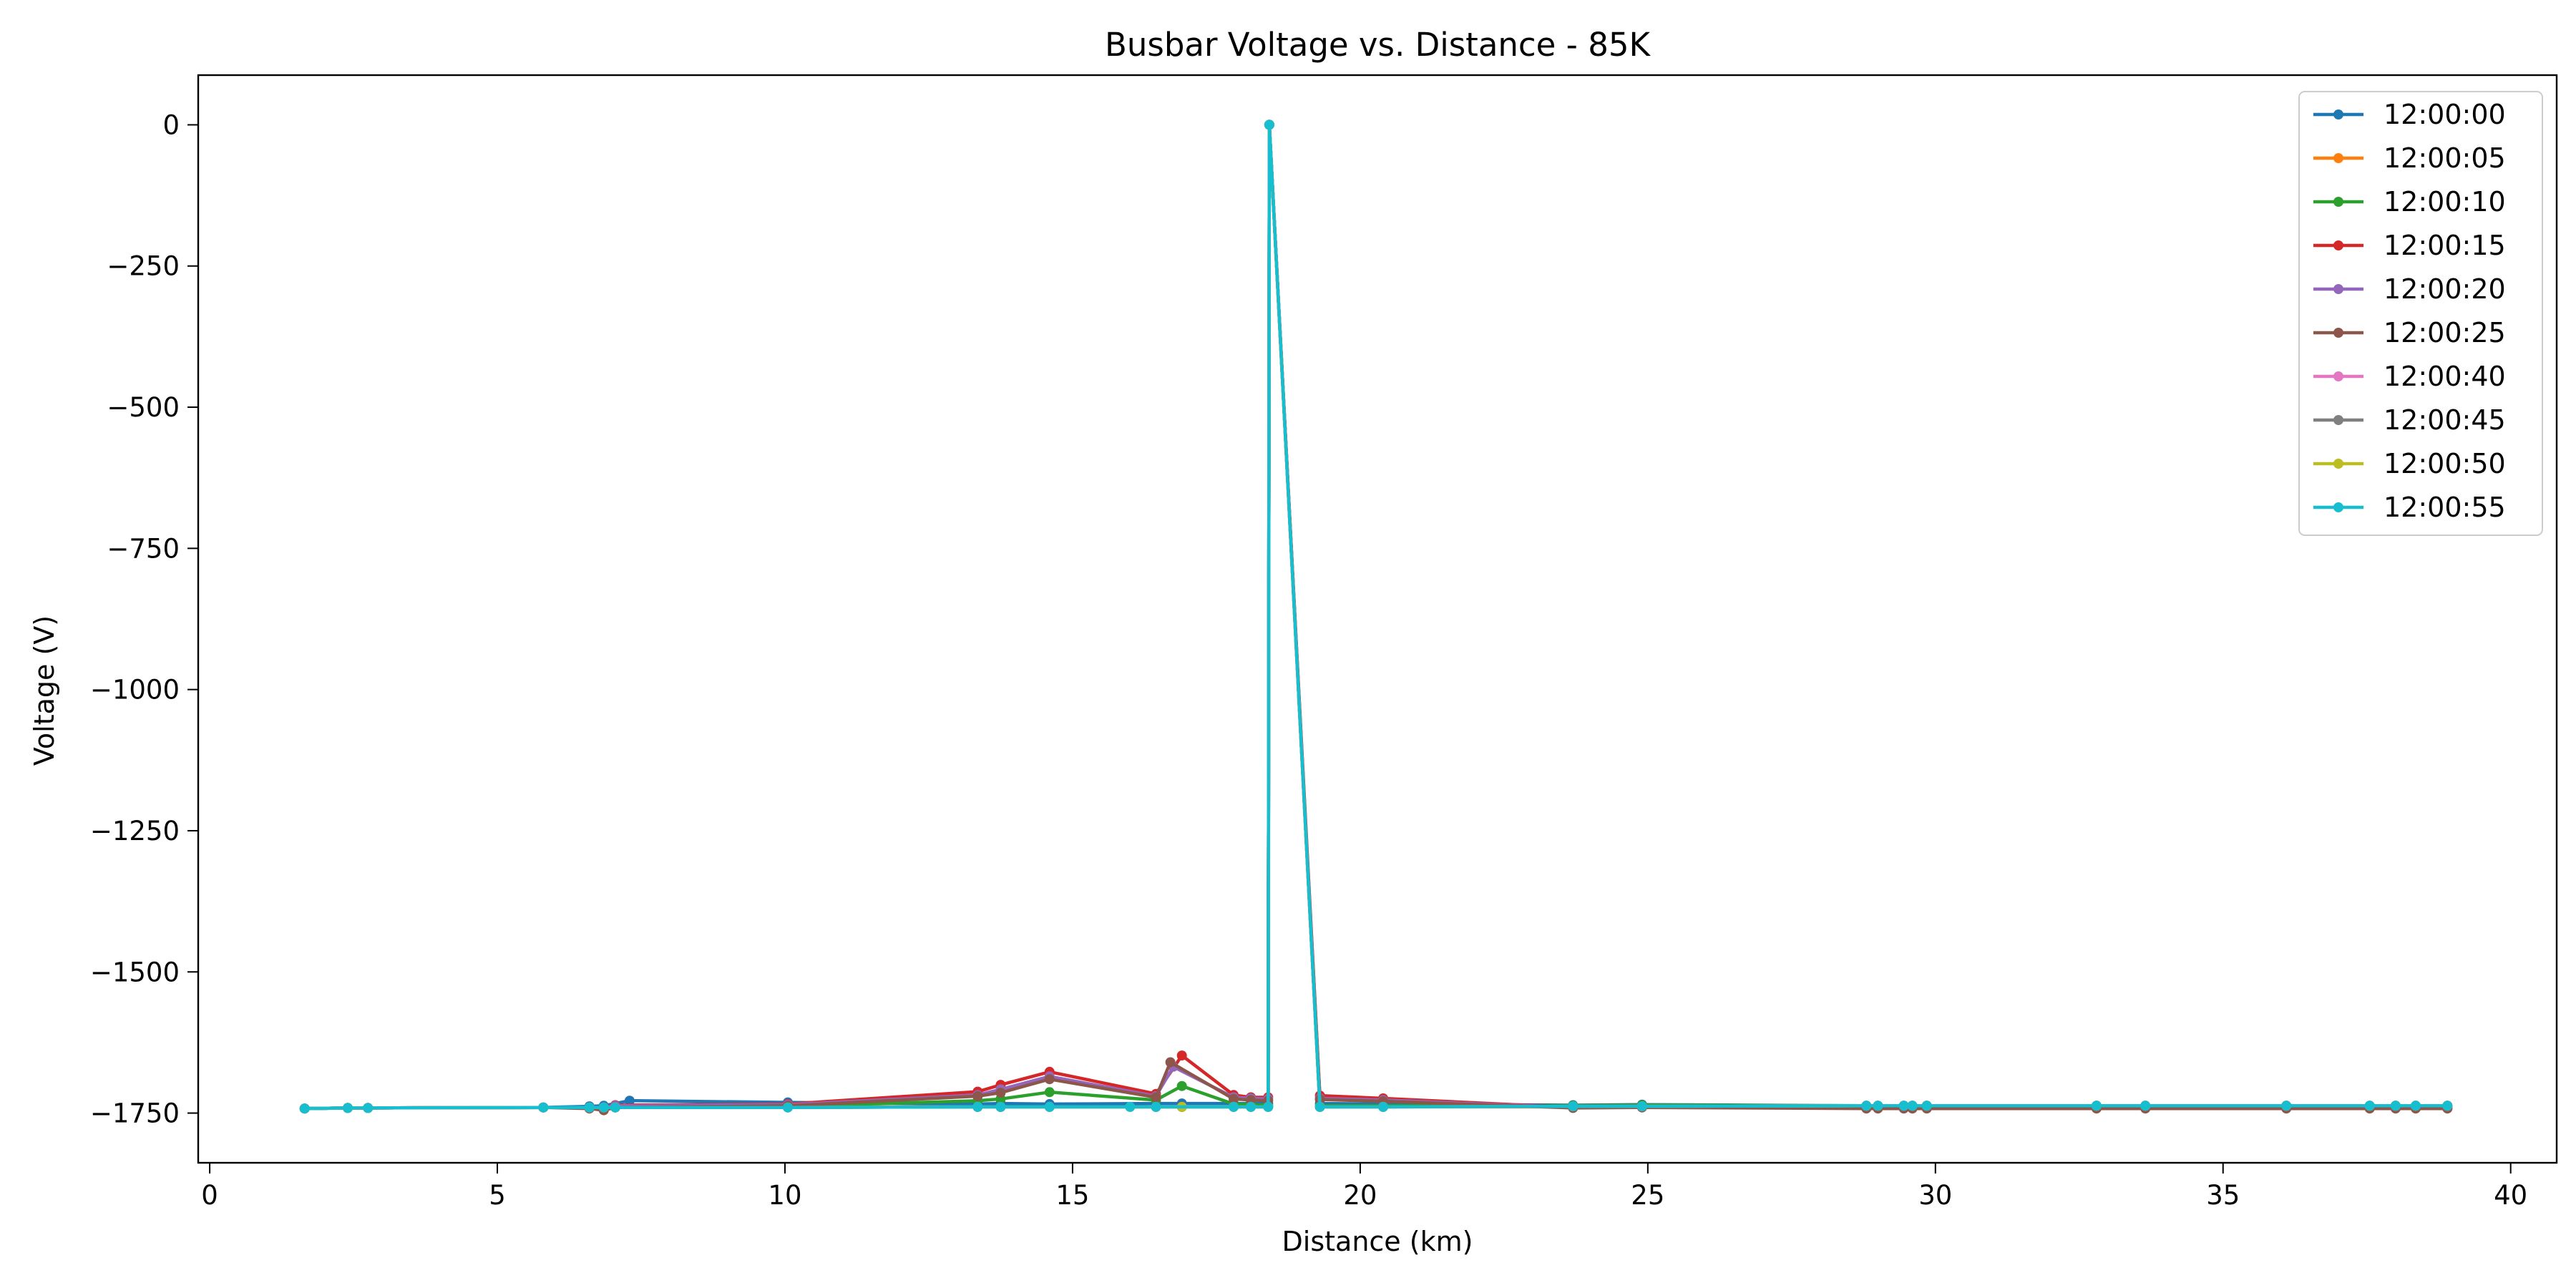 Image resolution: width=2576 pixels, height=1288 pixels. Describe the element at coordinates (2445, 114) in the screenshot. I see `legend-label: 12:00:00` at that location.